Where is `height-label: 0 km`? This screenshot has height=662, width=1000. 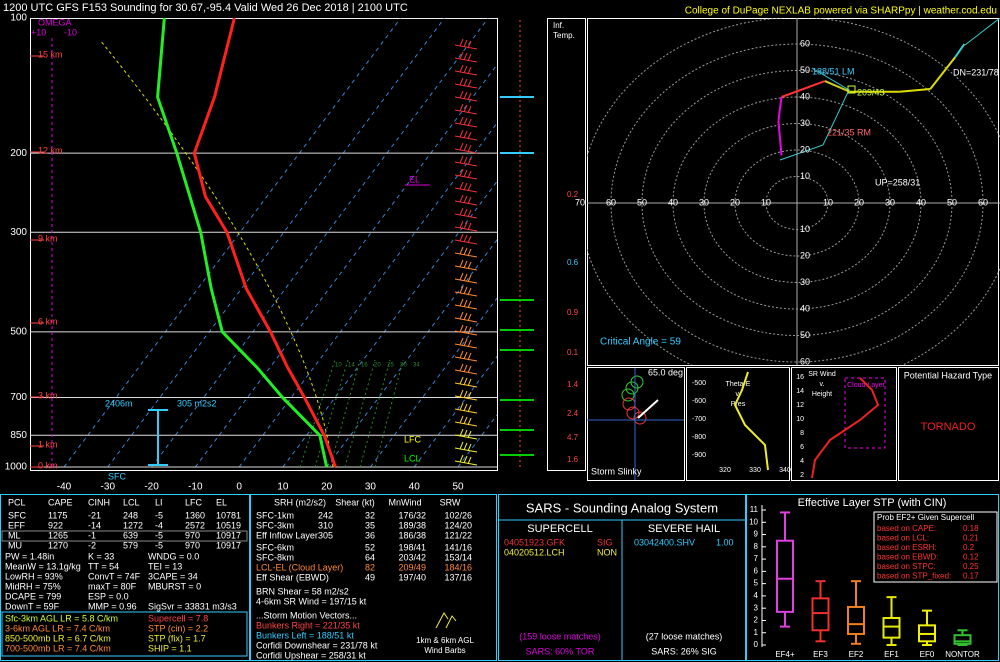
height-label: 0 km is located at coordinates (48, 465).